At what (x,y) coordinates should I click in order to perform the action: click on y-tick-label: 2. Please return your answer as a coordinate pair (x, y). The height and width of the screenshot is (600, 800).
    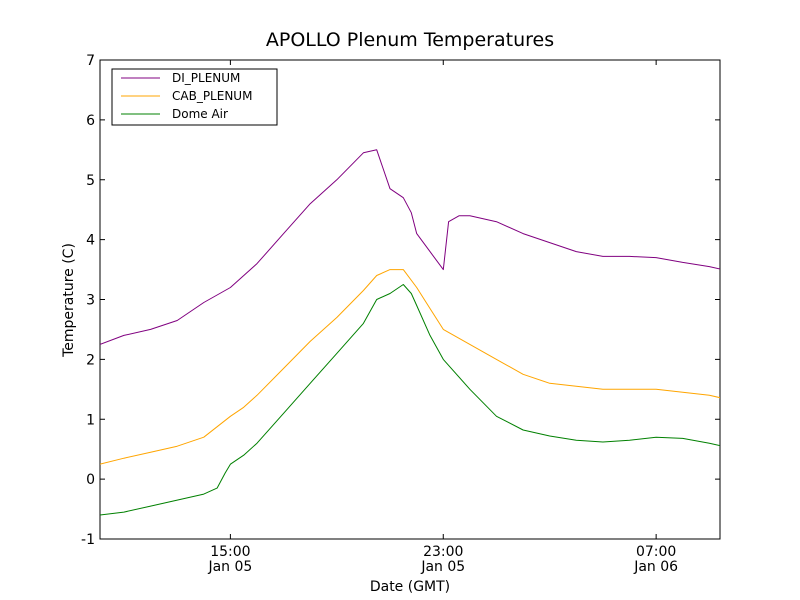
    Looking at the image, I should click on (90, 360).